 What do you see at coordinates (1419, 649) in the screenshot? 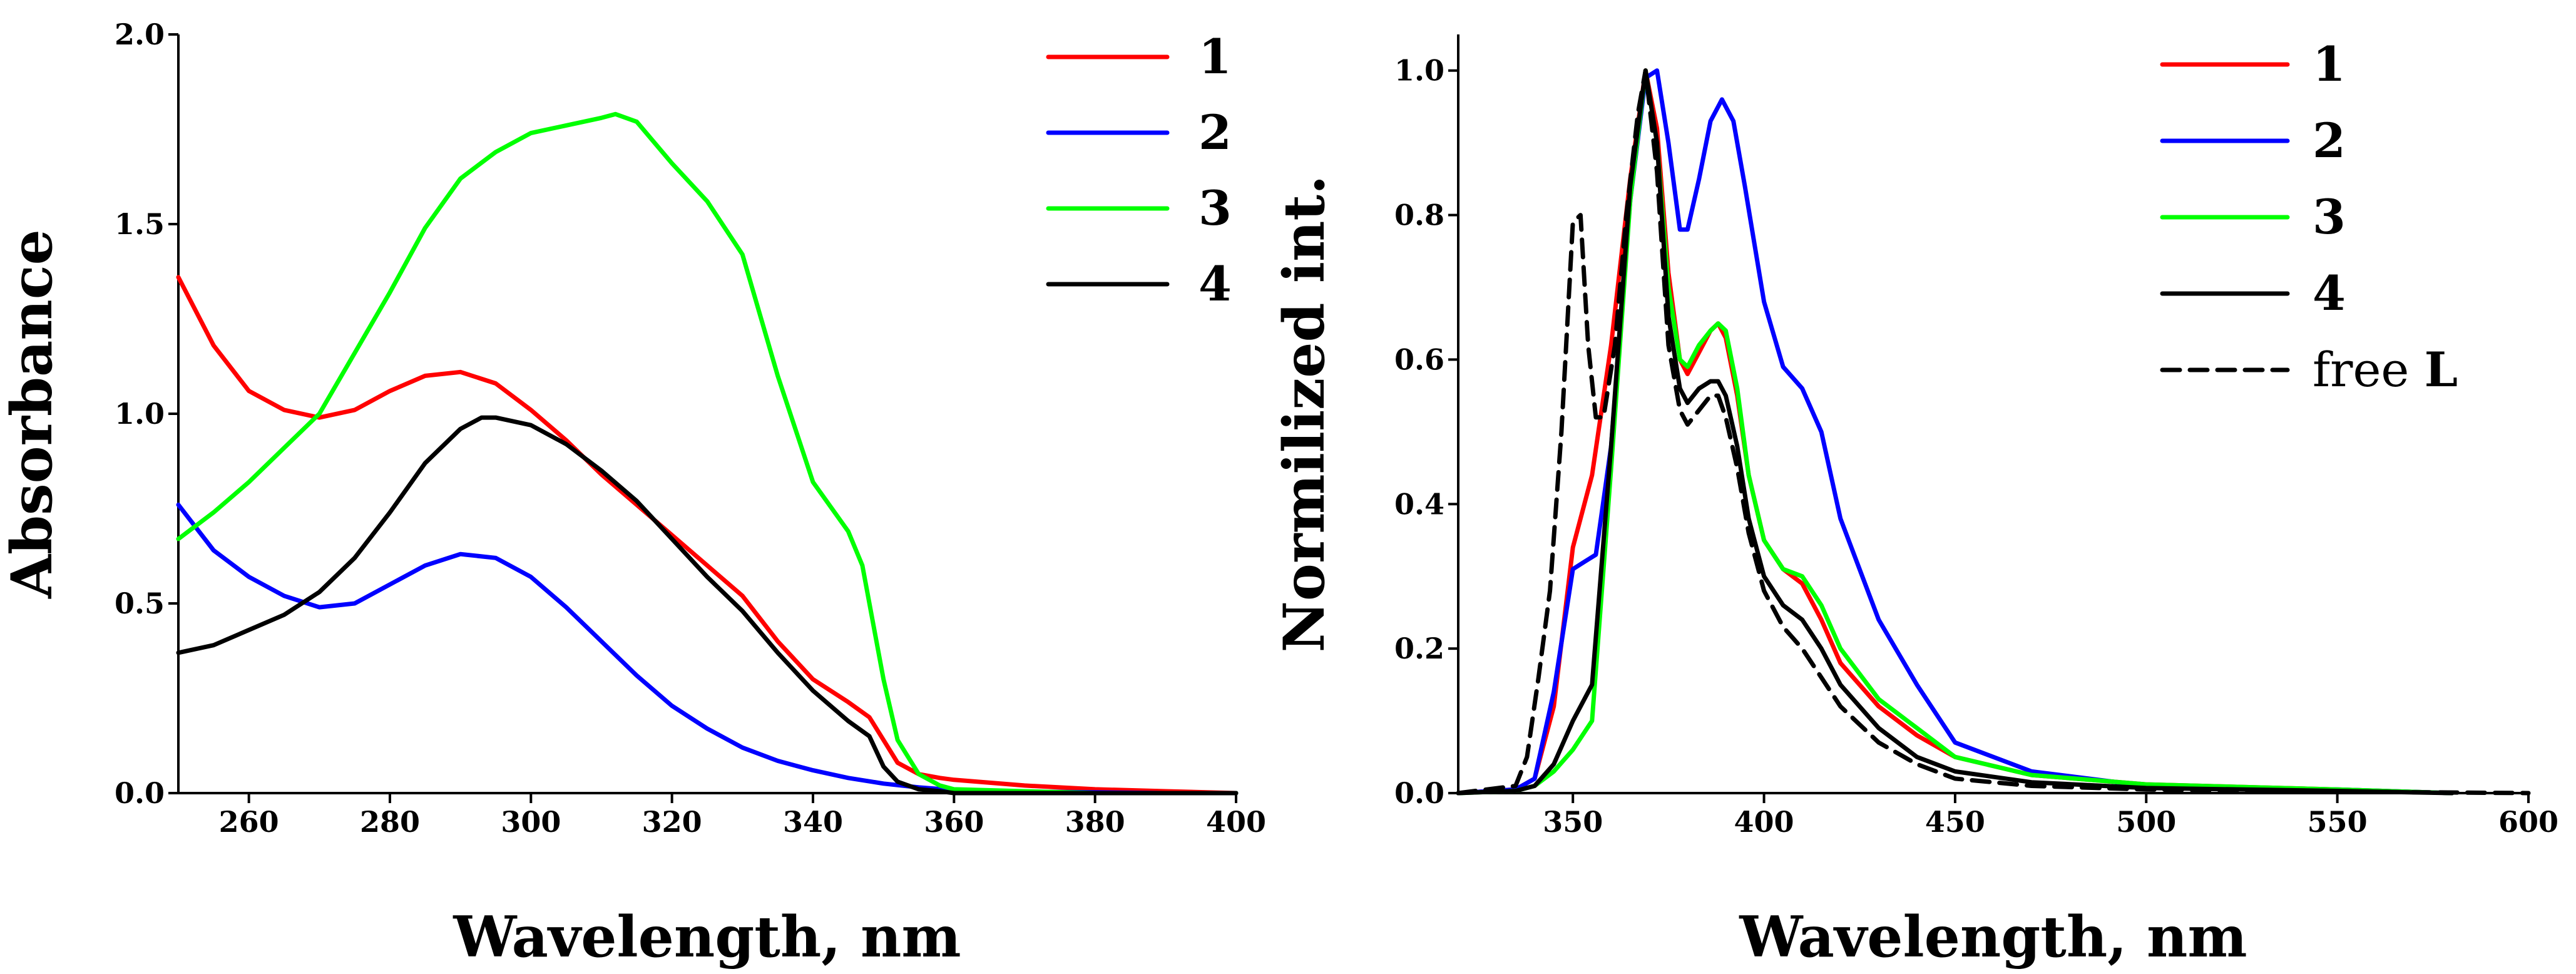
I see `y-tick-label: 0.2` at bounding box center [1419, 649].